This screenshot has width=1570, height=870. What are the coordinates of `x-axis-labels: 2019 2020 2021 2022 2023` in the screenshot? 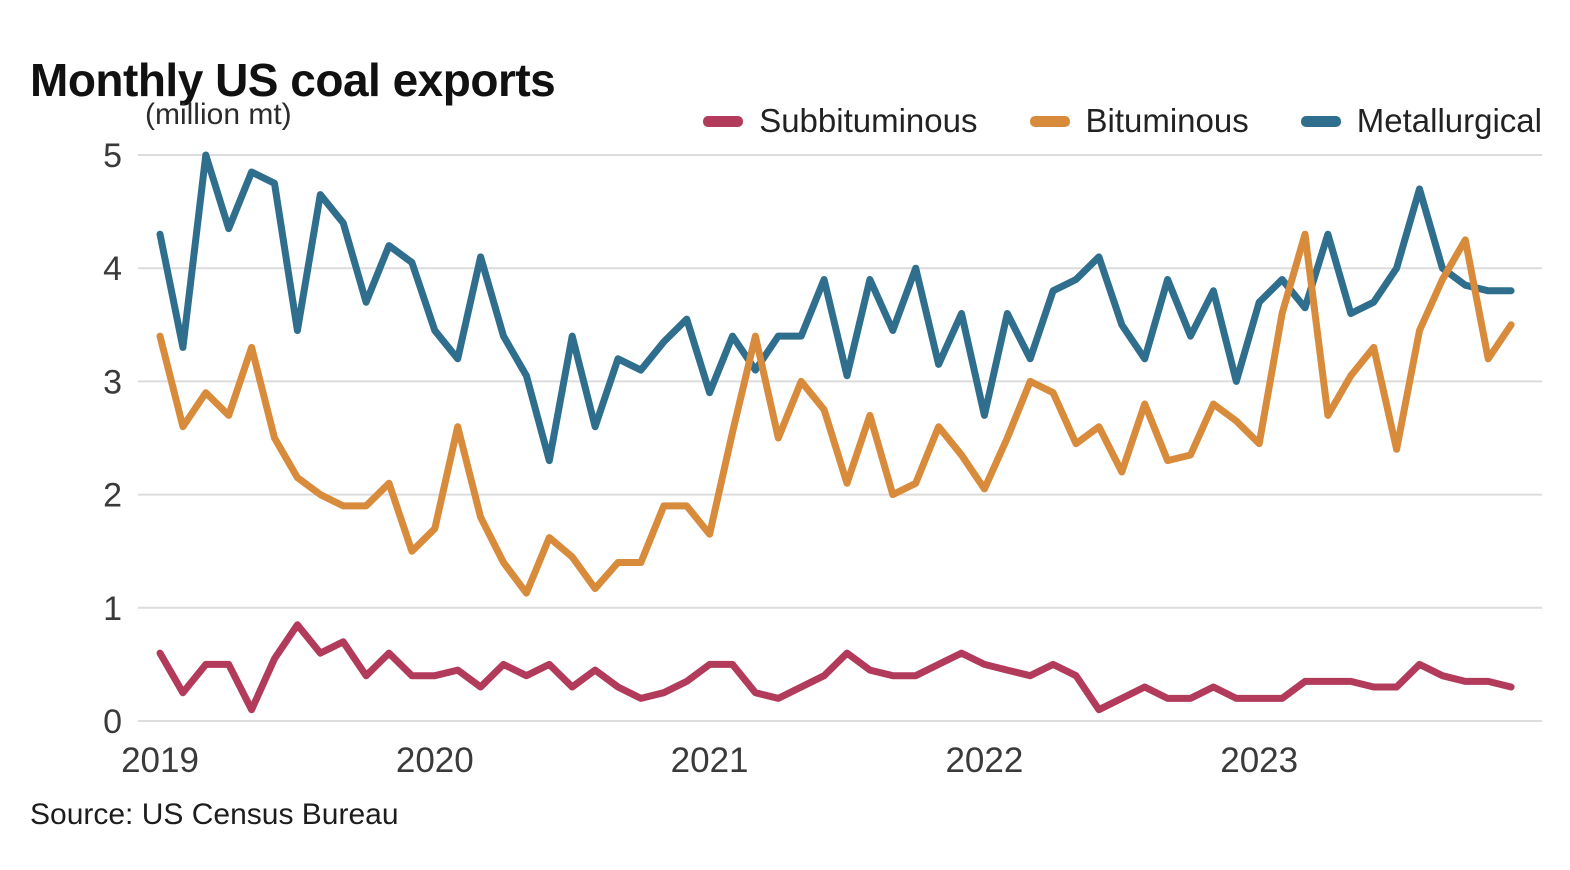 It's located at (709, 760).